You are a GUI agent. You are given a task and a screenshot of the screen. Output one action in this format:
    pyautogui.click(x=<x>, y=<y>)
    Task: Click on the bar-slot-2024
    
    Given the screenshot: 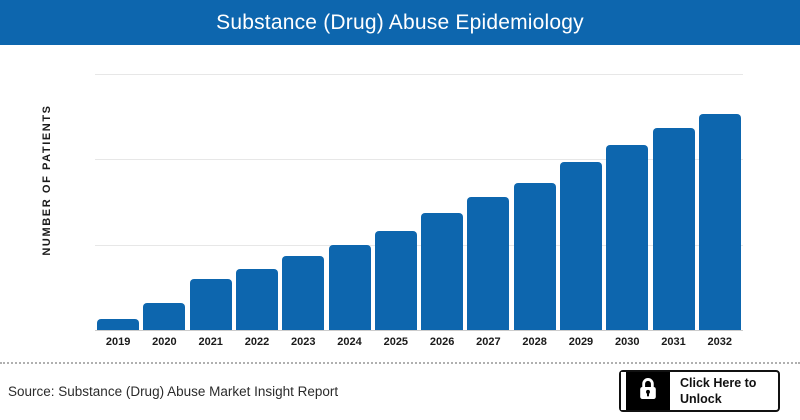 What is the action you would take?
    pyautogui.click(x=349, y=202)
    